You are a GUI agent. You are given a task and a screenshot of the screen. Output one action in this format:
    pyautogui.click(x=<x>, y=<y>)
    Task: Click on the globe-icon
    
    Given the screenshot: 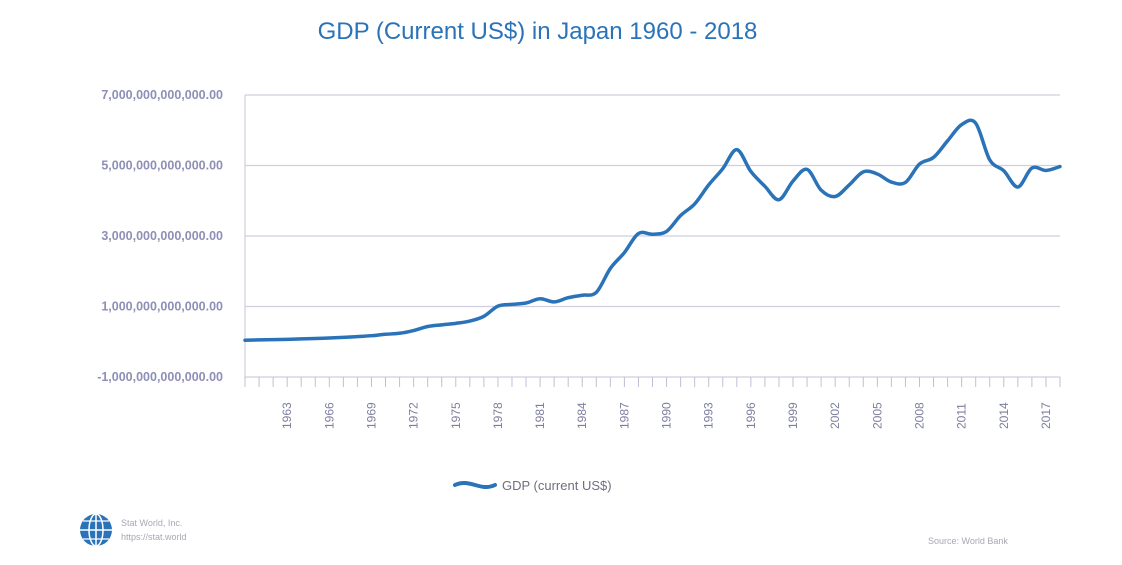 What is the action you would take?
    pyautogui.click(x=96, y=530)
    